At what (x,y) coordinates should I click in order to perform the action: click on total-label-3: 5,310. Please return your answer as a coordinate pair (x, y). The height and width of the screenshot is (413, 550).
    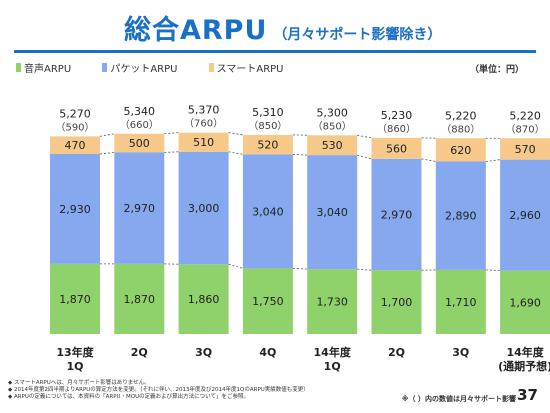
    Looking at the image, I should click on (268, 112).